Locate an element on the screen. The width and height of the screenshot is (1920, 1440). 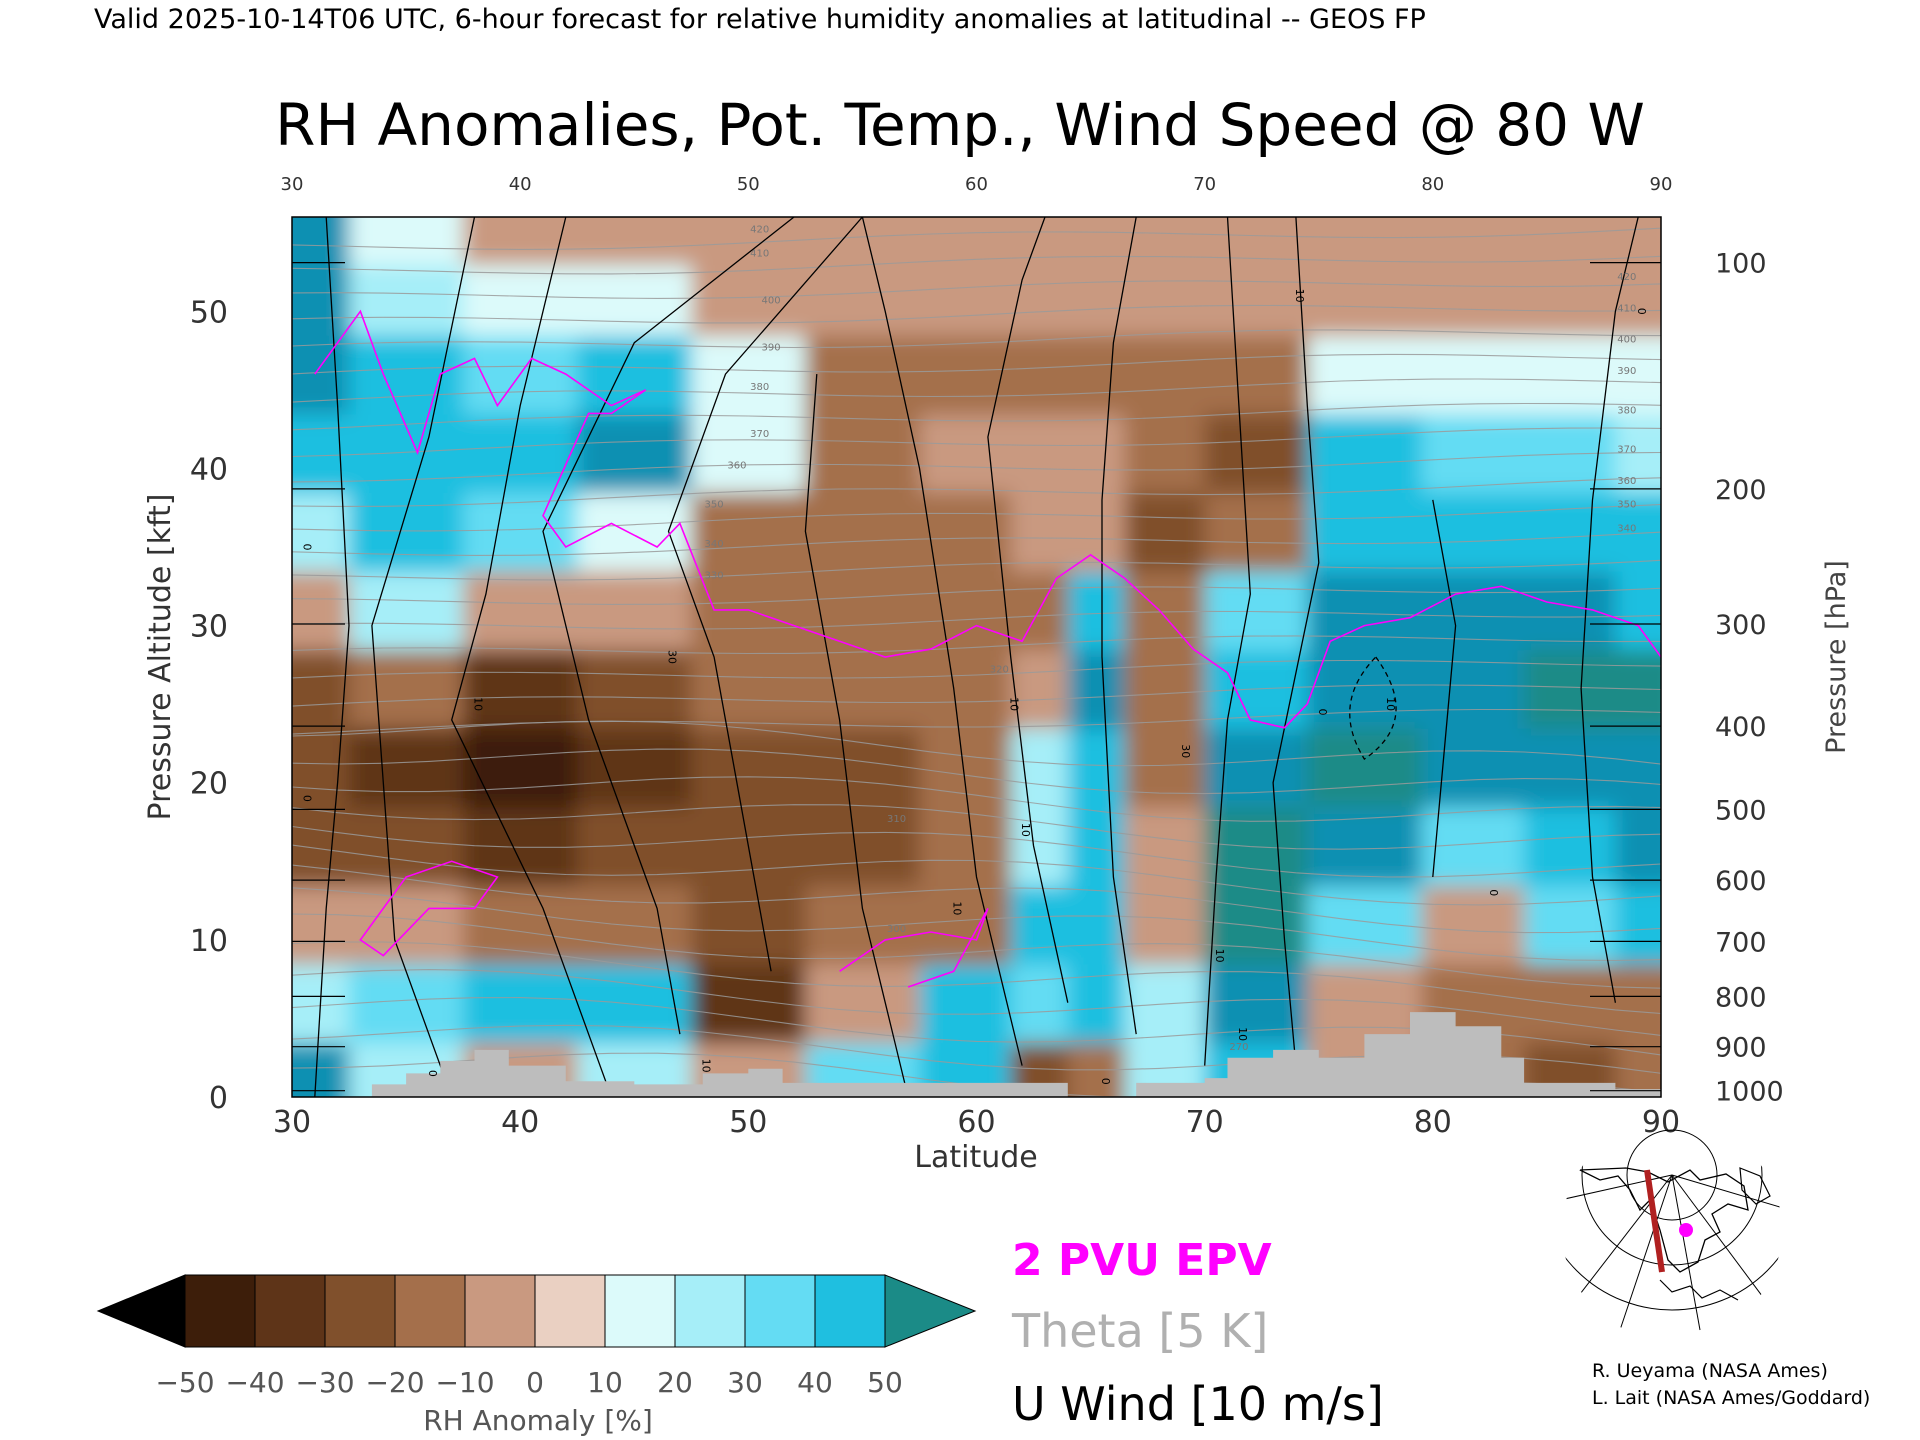
y-tick-label: 40 is located at coordinates (209, 469).